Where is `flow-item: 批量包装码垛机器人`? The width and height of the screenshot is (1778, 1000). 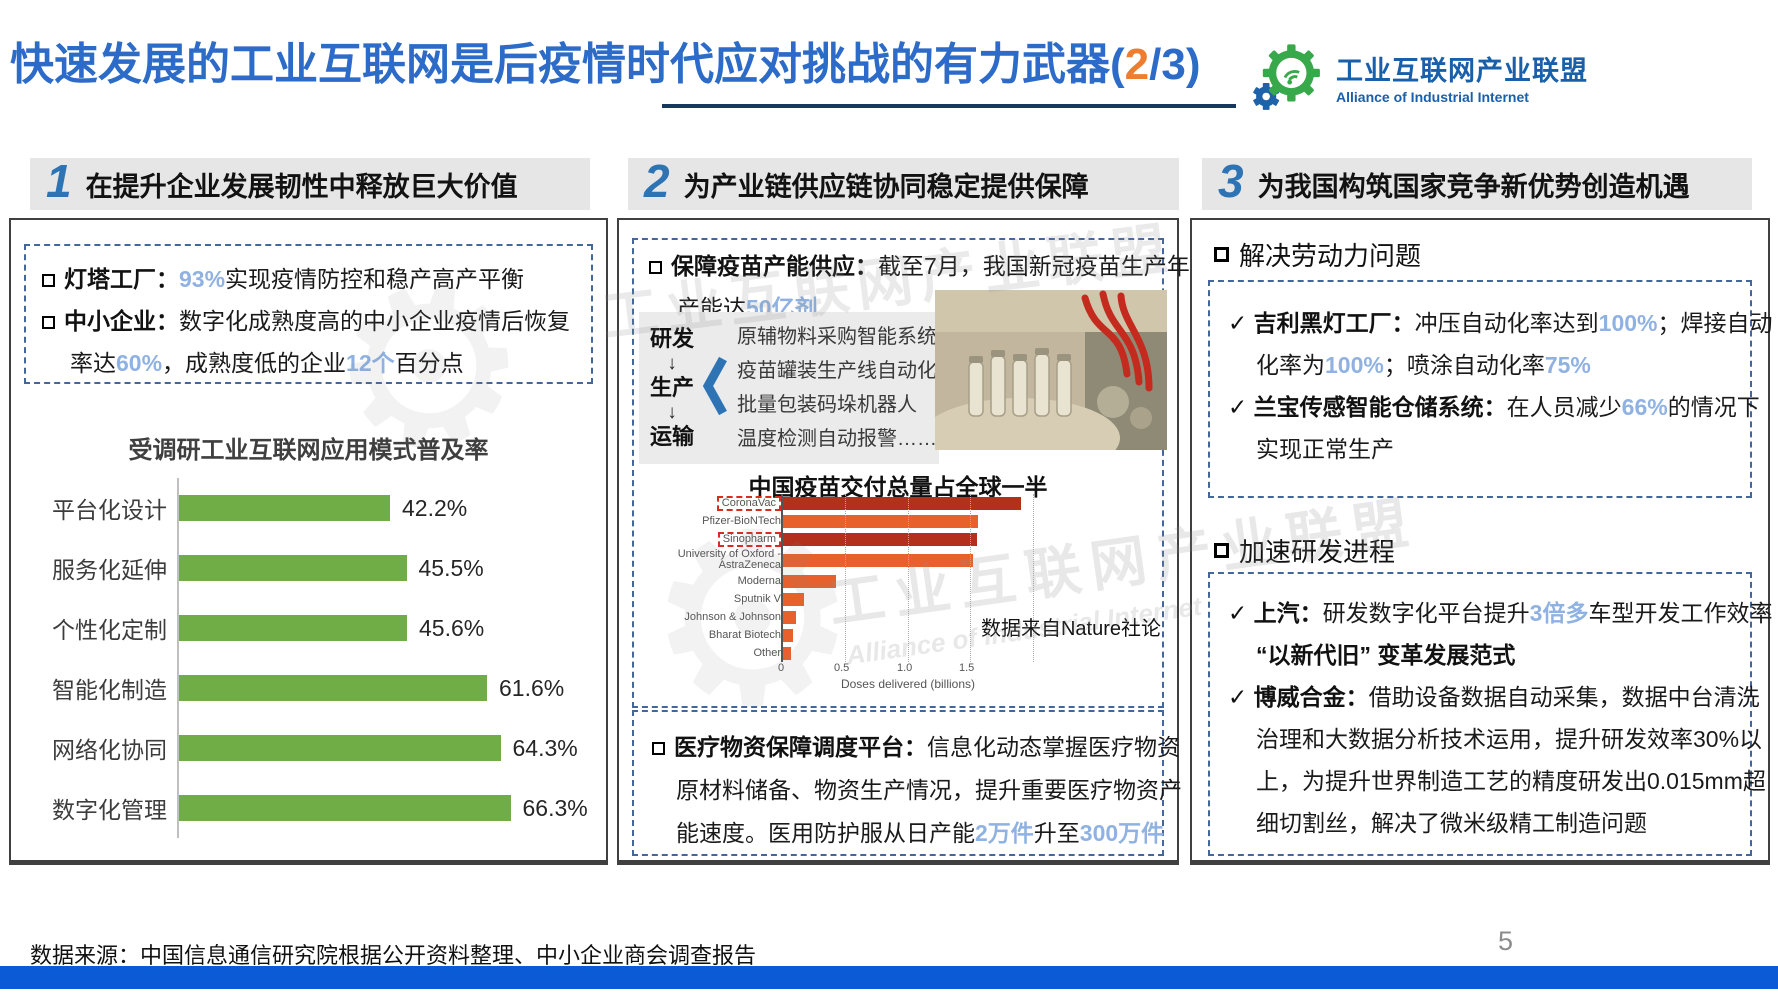
flow-item: 批量包装码垛机器人 is located at coordinates (827, 405).